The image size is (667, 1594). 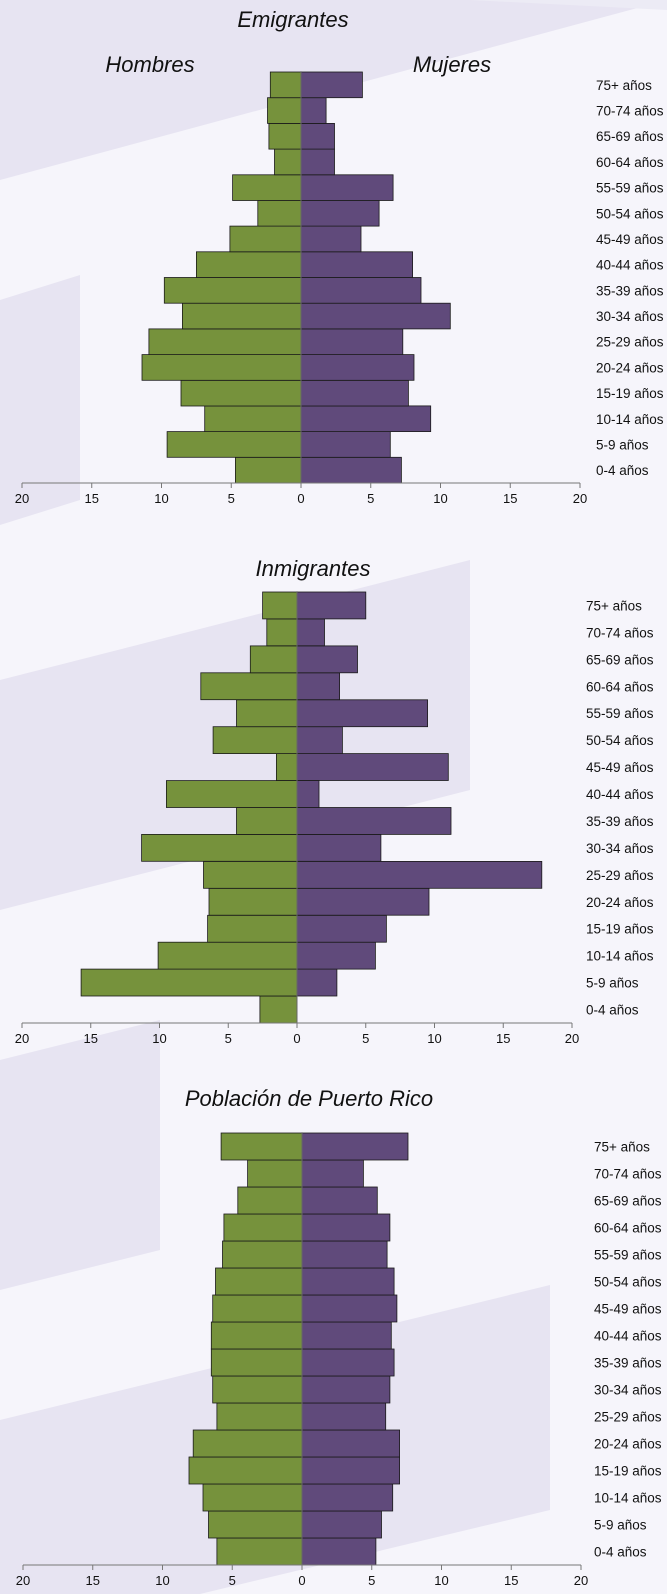 What do you see at coordinates (630, 239) in the screenshot?
I see `category-label: 45-49 años` at bounding box center [630, 239].